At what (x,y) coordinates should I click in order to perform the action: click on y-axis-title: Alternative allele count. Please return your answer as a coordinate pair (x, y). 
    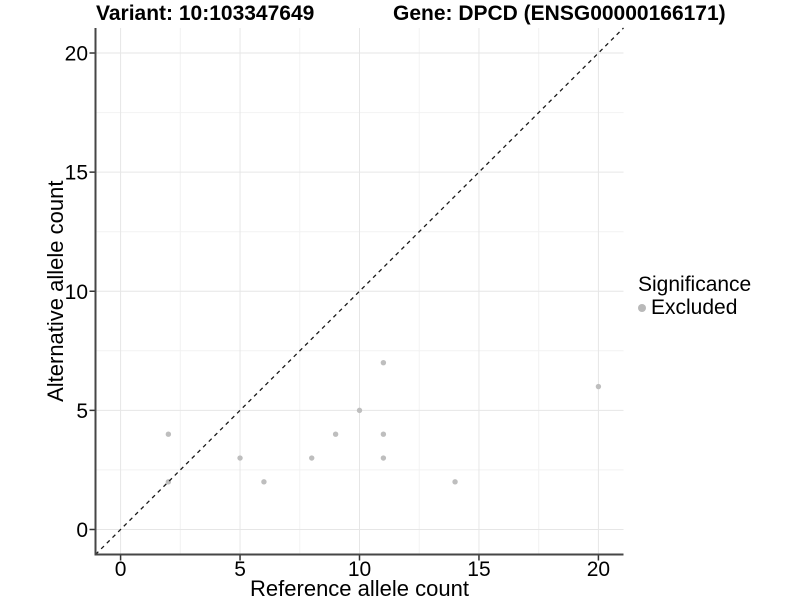
    Looking at the image, I should click on (55, 291).